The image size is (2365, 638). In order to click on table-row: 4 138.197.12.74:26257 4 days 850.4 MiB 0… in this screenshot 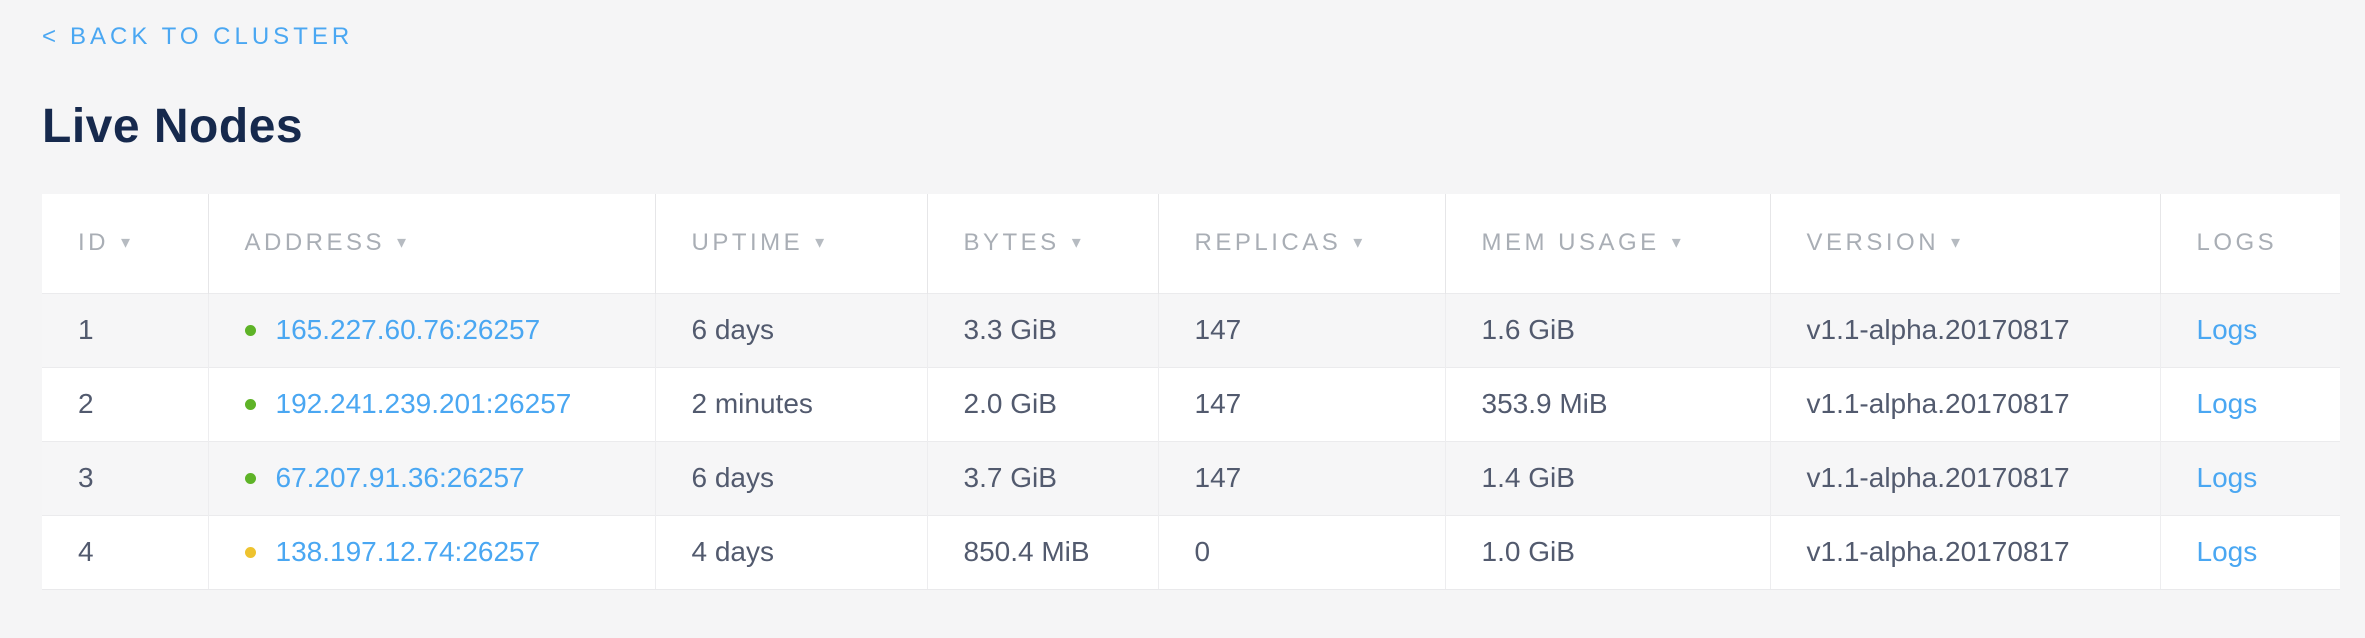, I will do `click(1191, 552)`.